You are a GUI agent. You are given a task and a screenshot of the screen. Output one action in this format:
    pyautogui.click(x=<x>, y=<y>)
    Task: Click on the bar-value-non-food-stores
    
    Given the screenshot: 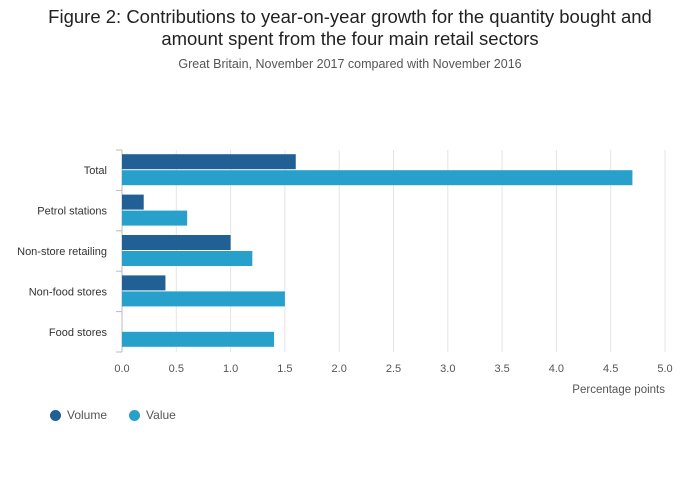 What is the action you would take?
    pyautogui.click(x=203, y=299)
    